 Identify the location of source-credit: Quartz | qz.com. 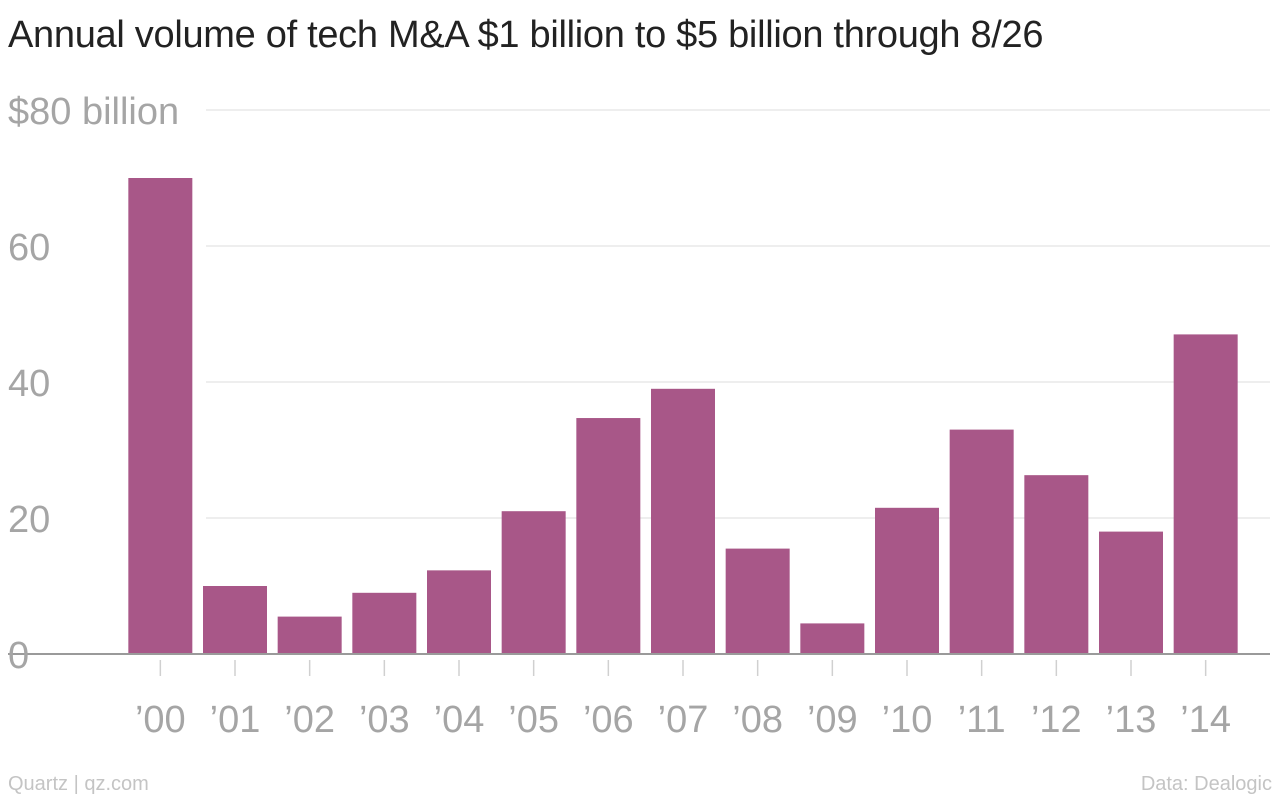
(78, 784).